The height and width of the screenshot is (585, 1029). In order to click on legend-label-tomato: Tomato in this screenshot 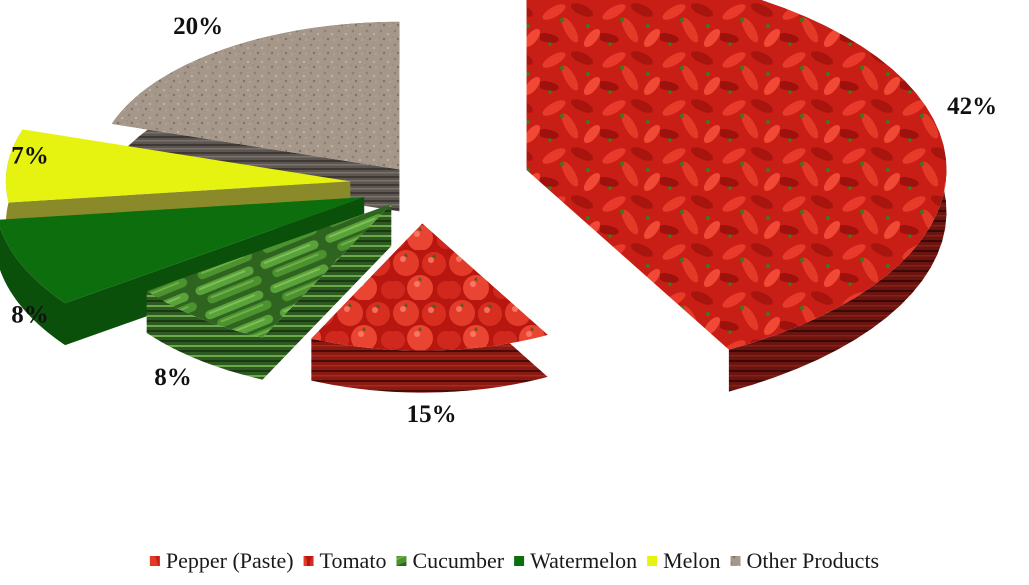, I will do `click(353, 560)`.